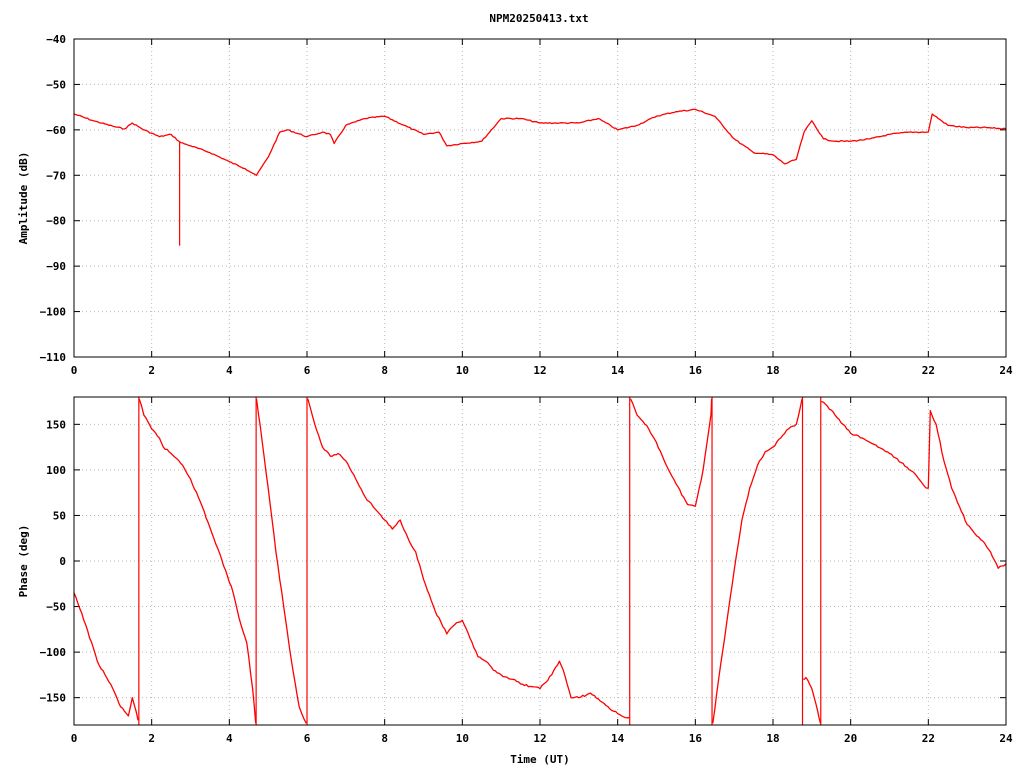 This screenshot has width=1024, height=768. I want to click on y-tick-label: −80, so click(56, 221).